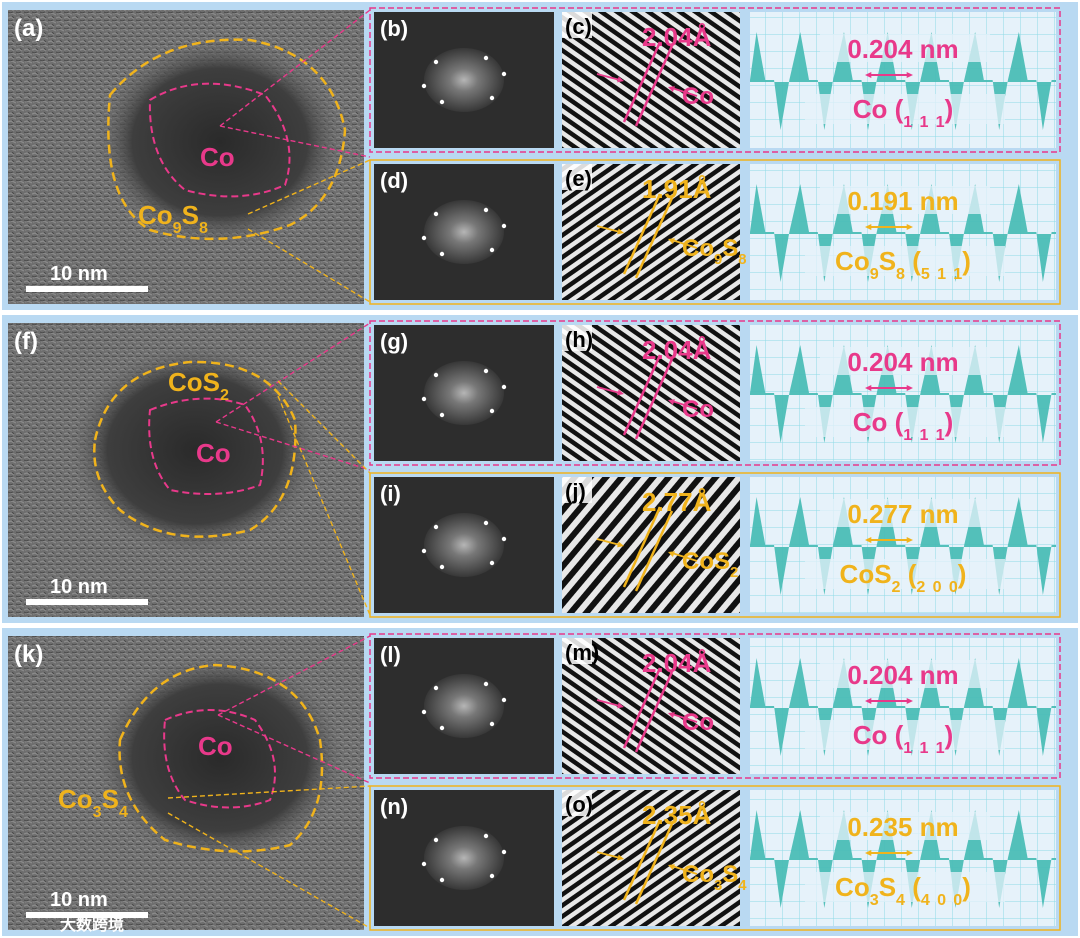 The height and width of the screenshot is (938, 1080). Describe the element at coordinates (677, 189) in the screenshot. I see `d-spacing-label: 1.91Å` at that location.